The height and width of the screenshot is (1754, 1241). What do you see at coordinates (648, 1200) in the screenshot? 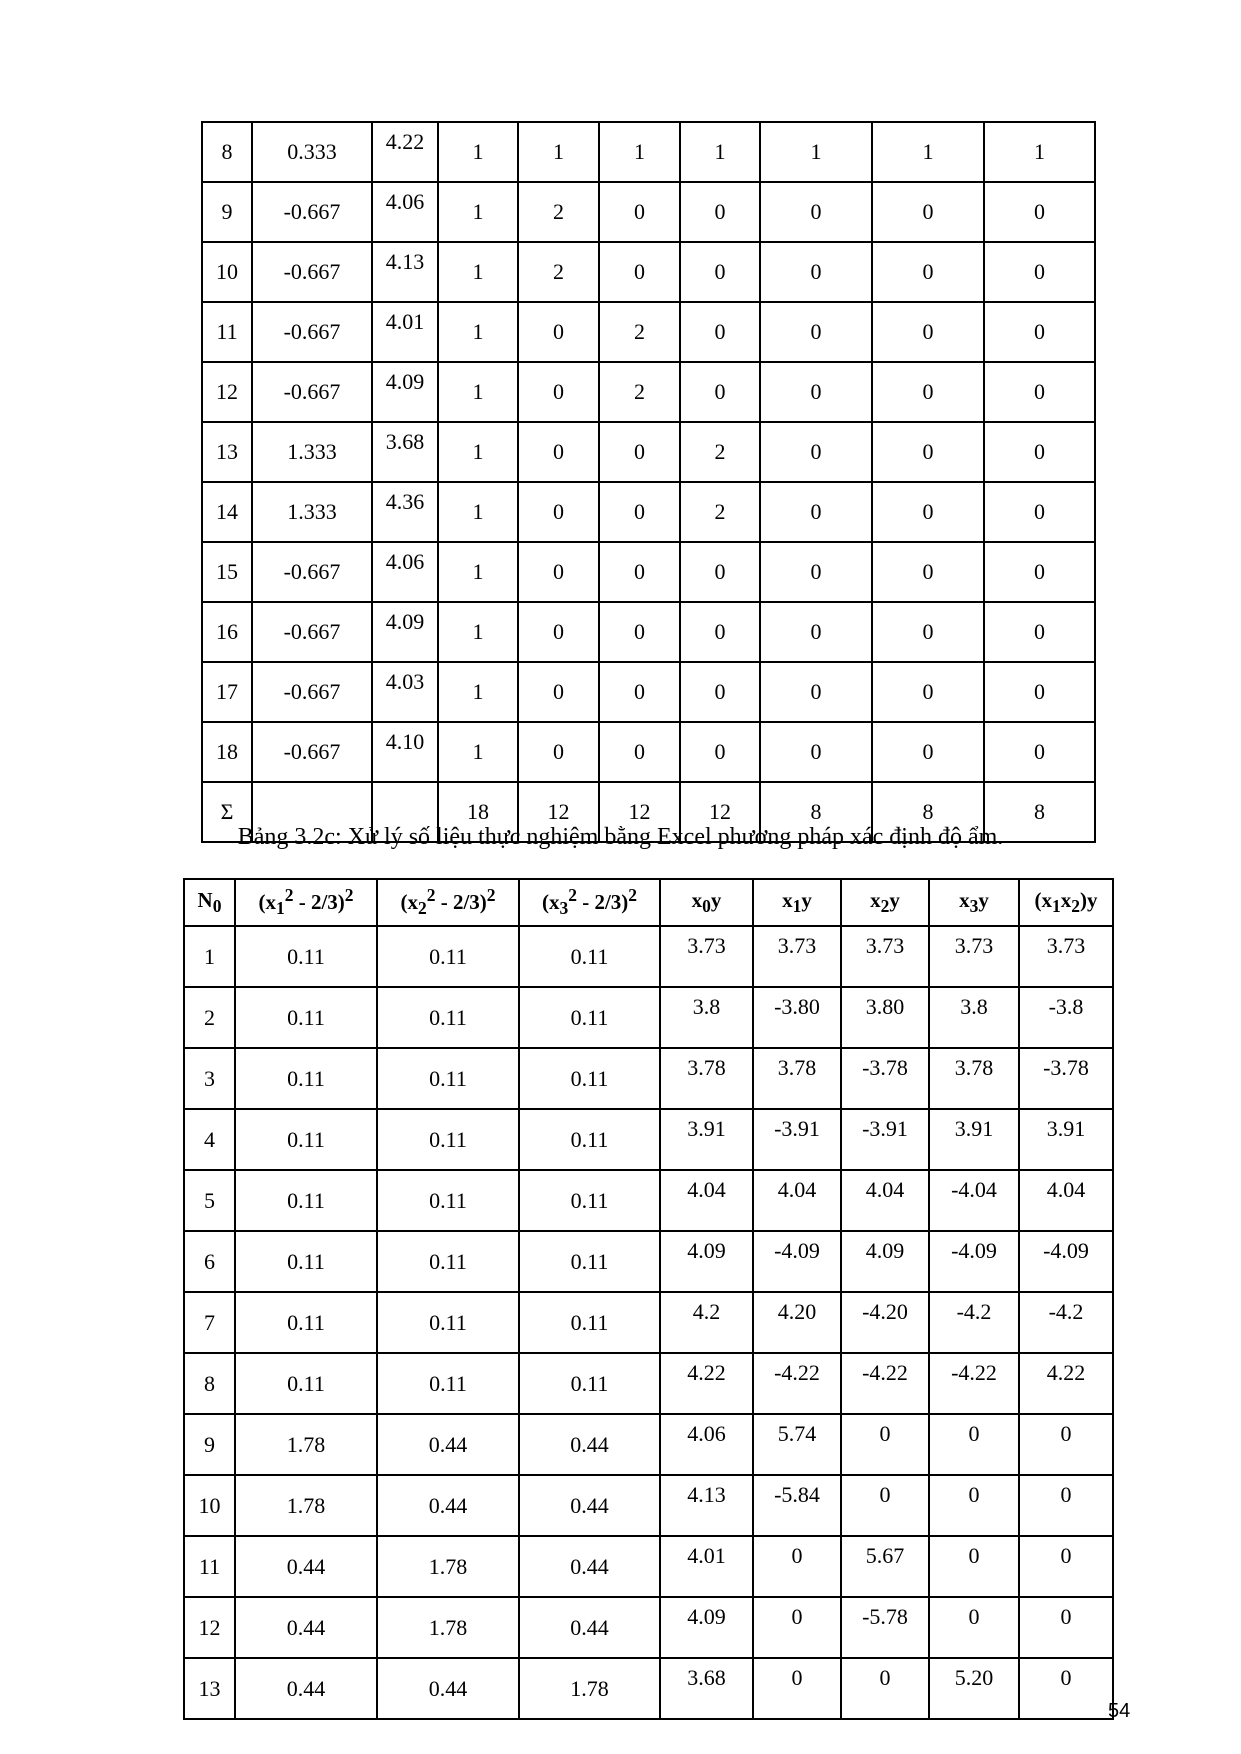
I see `table-row: 5 0.11 0.11 0.11 4.04 4.04 4.04 -4.04 4.04` at bounding box center [648, 1200].